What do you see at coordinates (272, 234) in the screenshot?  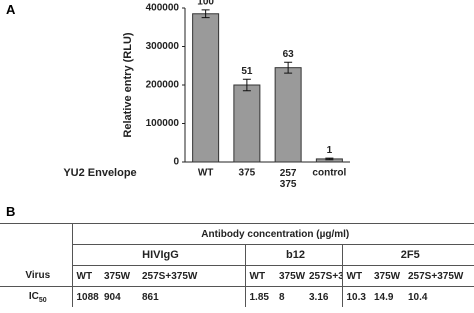 I see `table-header: Antibody concentration (µg/ml)` at bounding box center [272, 234].